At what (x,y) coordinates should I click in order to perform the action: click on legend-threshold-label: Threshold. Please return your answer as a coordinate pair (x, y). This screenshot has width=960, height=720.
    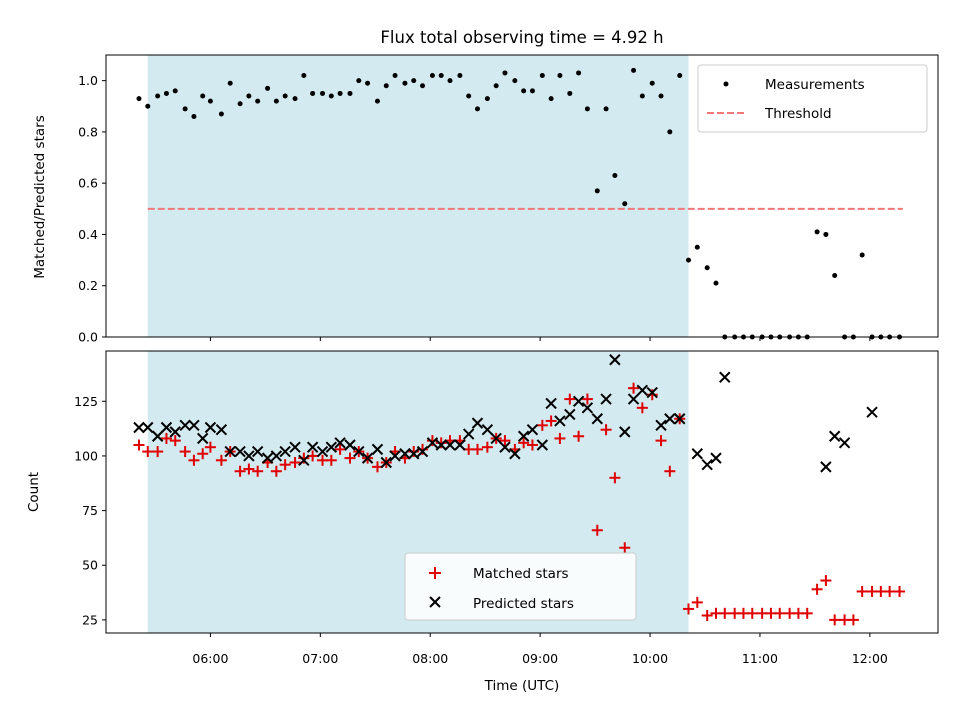
    Looking at the image, I should click on (798, 114).